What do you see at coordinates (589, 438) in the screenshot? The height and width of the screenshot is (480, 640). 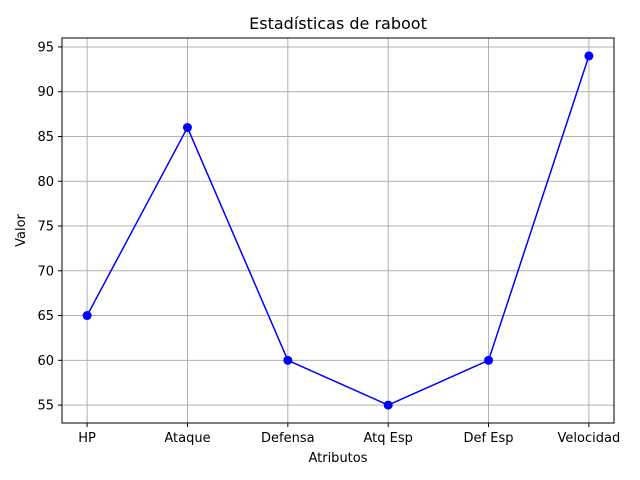 I see `x-tick-label: Velocidad` at bounding box center [589, 438].